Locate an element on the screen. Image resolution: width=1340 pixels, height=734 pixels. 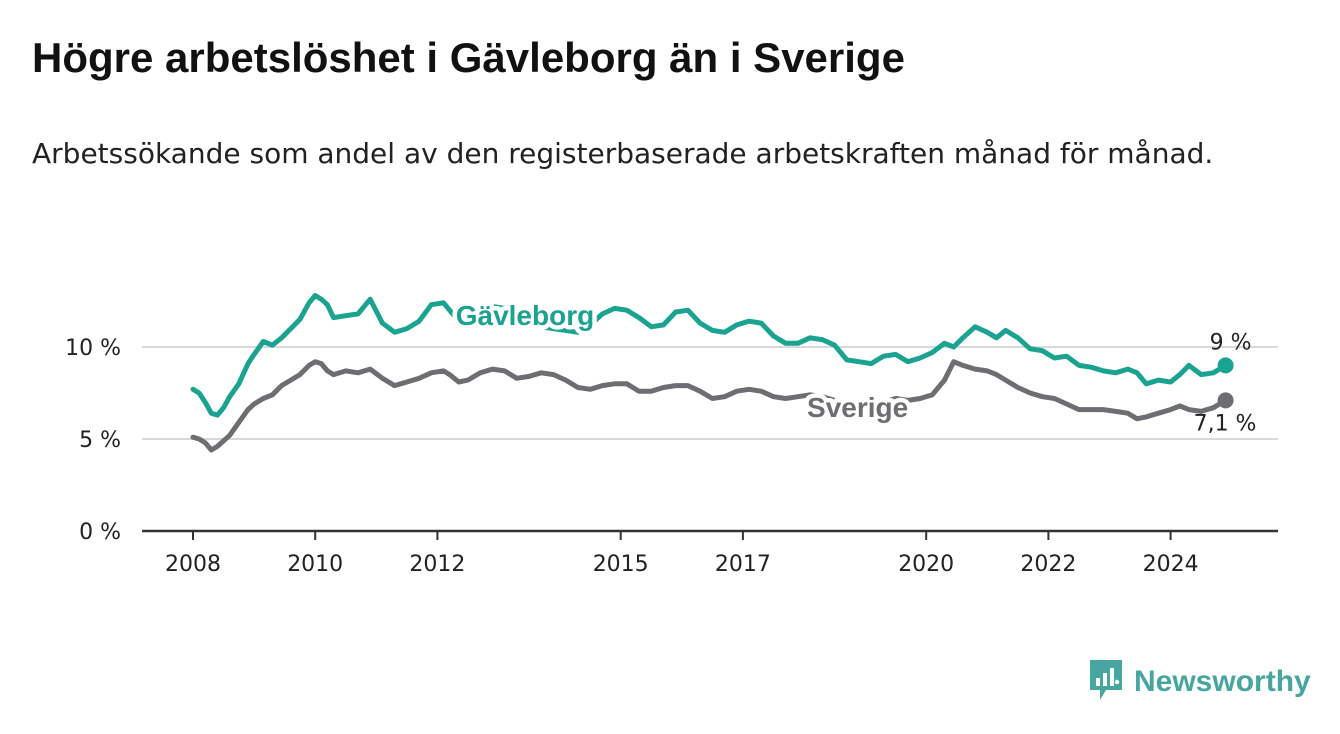
x-tick-label: 2020 is located at coordinates (926, 564).